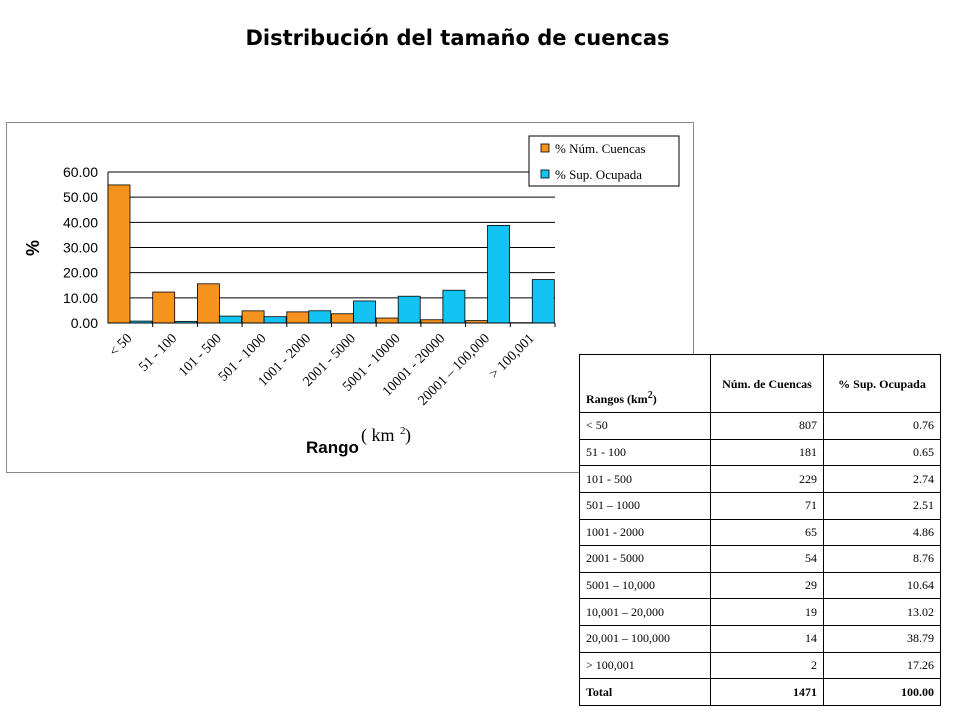  Describe the element at coordinates (598, 174) in the screenshot. I see `legend-label-sup-ocupada: % Sup. Ocupada` at that location.